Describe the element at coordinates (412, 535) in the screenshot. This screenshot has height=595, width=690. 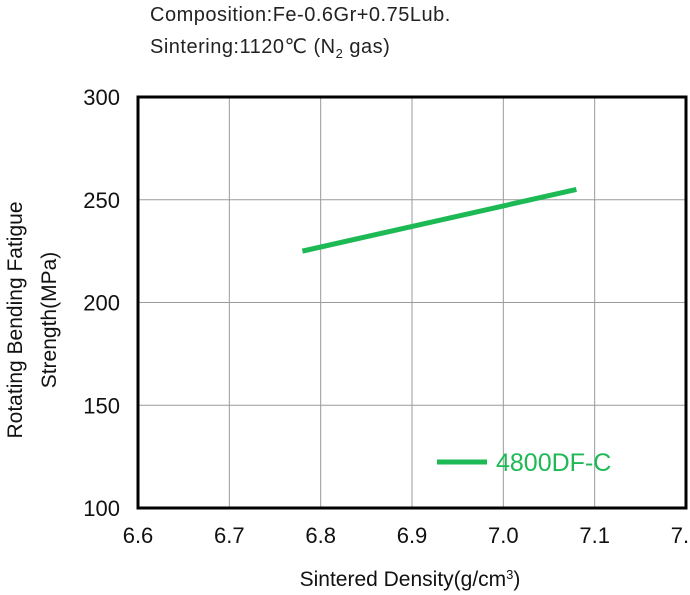
I see `x-tick-label: 6.9` at that location.